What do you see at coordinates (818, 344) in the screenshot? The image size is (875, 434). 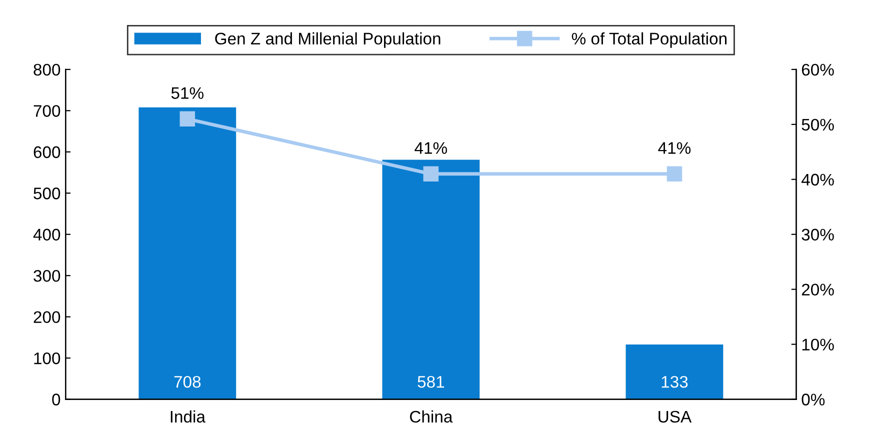 I see `y2-tick-label: 10%` at bounding box center [818, 344].